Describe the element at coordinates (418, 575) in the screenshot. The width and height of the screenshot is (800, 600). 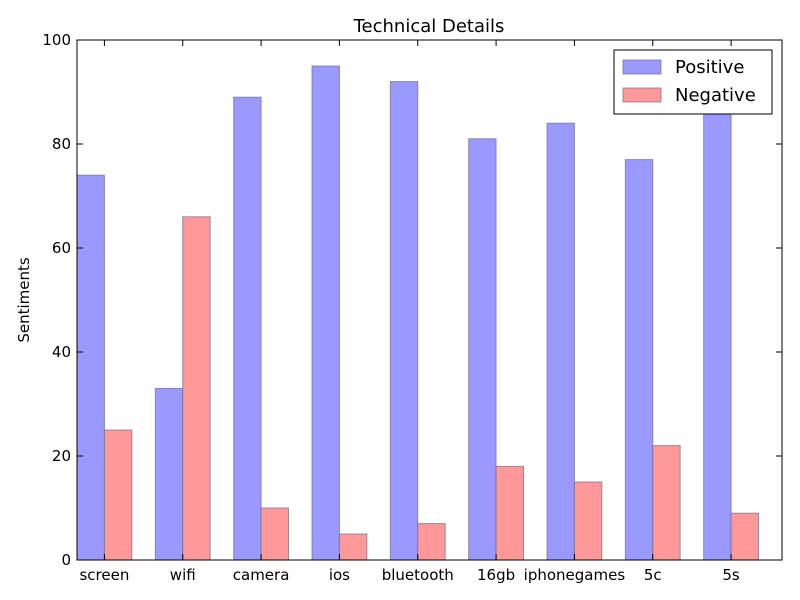
I see `x-tick-label-bluetooth: bluetooth` at that location.